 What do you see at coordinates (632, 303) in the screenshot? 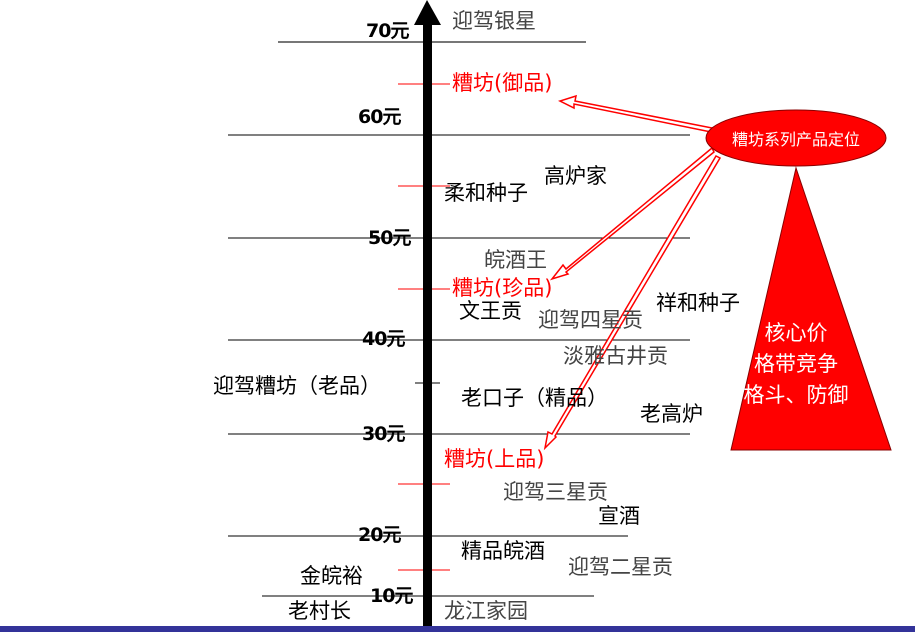
I see `arrow-to-shangpin` at bounding box center [632, 303].